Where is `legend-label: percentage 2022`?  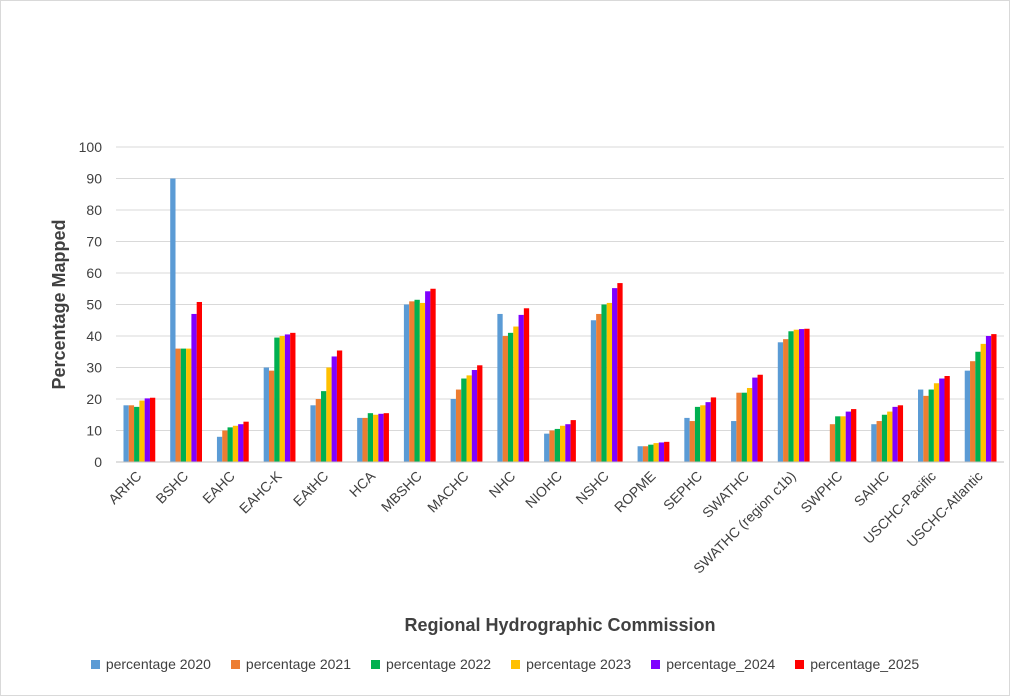 legend-label: percentage 2022 is located at coordinates (439, 664).